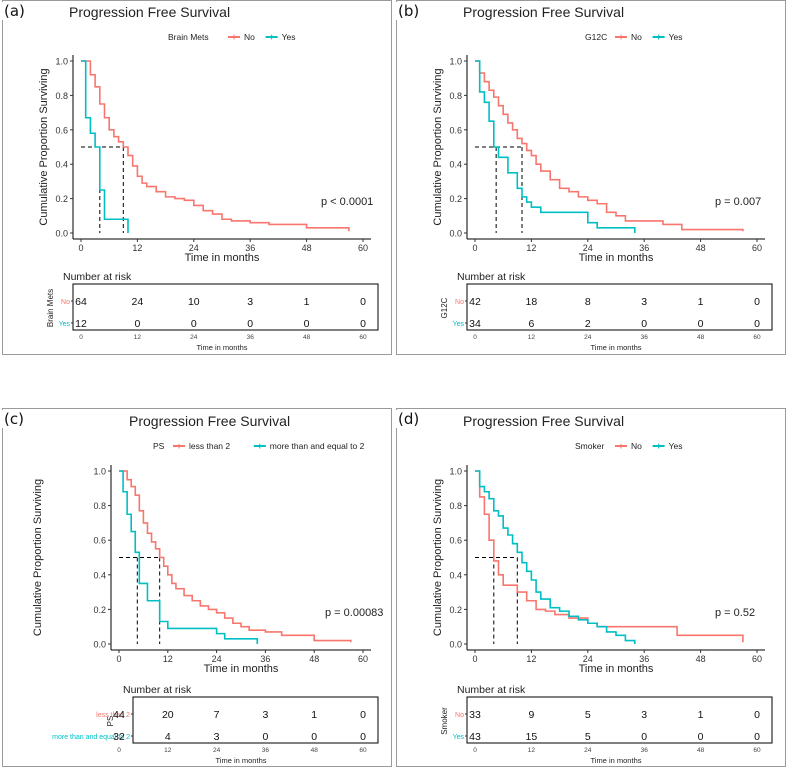  What do you see at coordinates (588, 737) in the screenshot?
I see `risk-value-d-1-2: 5` at bounding box center [588, 737].